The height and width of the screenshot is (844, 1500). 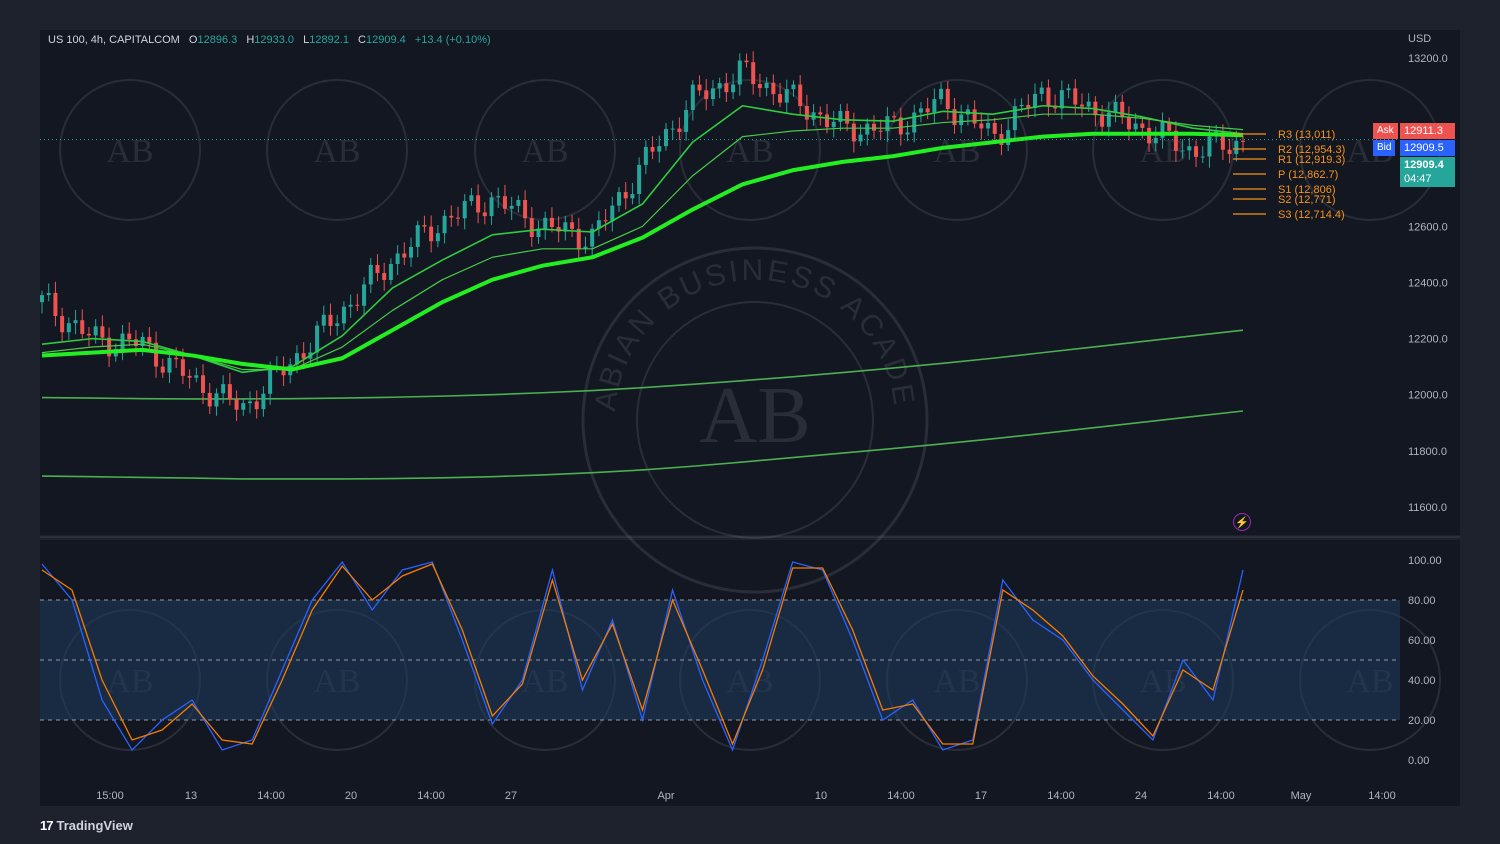 I want to click on currency-label: USD, so click(x=1420, y=39).